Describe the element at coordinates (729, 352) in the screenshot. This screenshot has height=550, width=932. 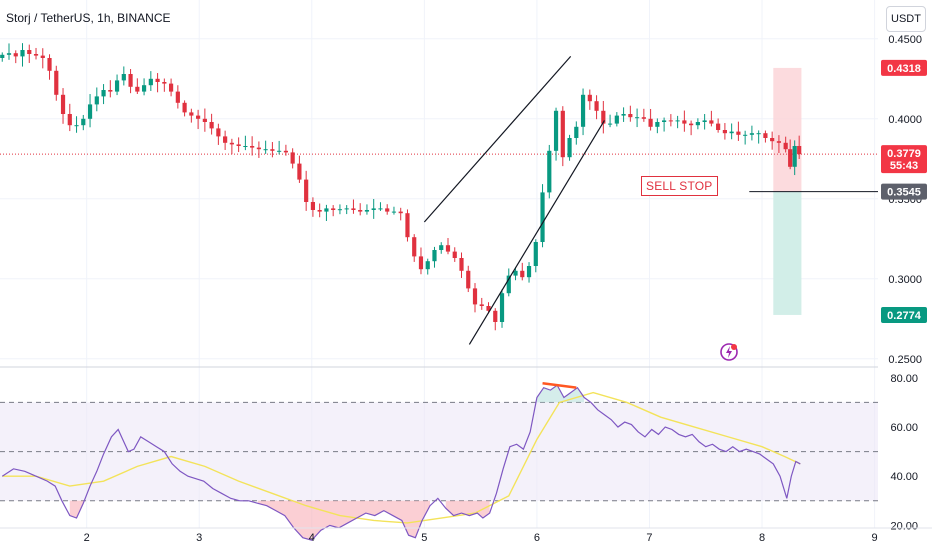
I see `lightning-alert-icon` at that location.